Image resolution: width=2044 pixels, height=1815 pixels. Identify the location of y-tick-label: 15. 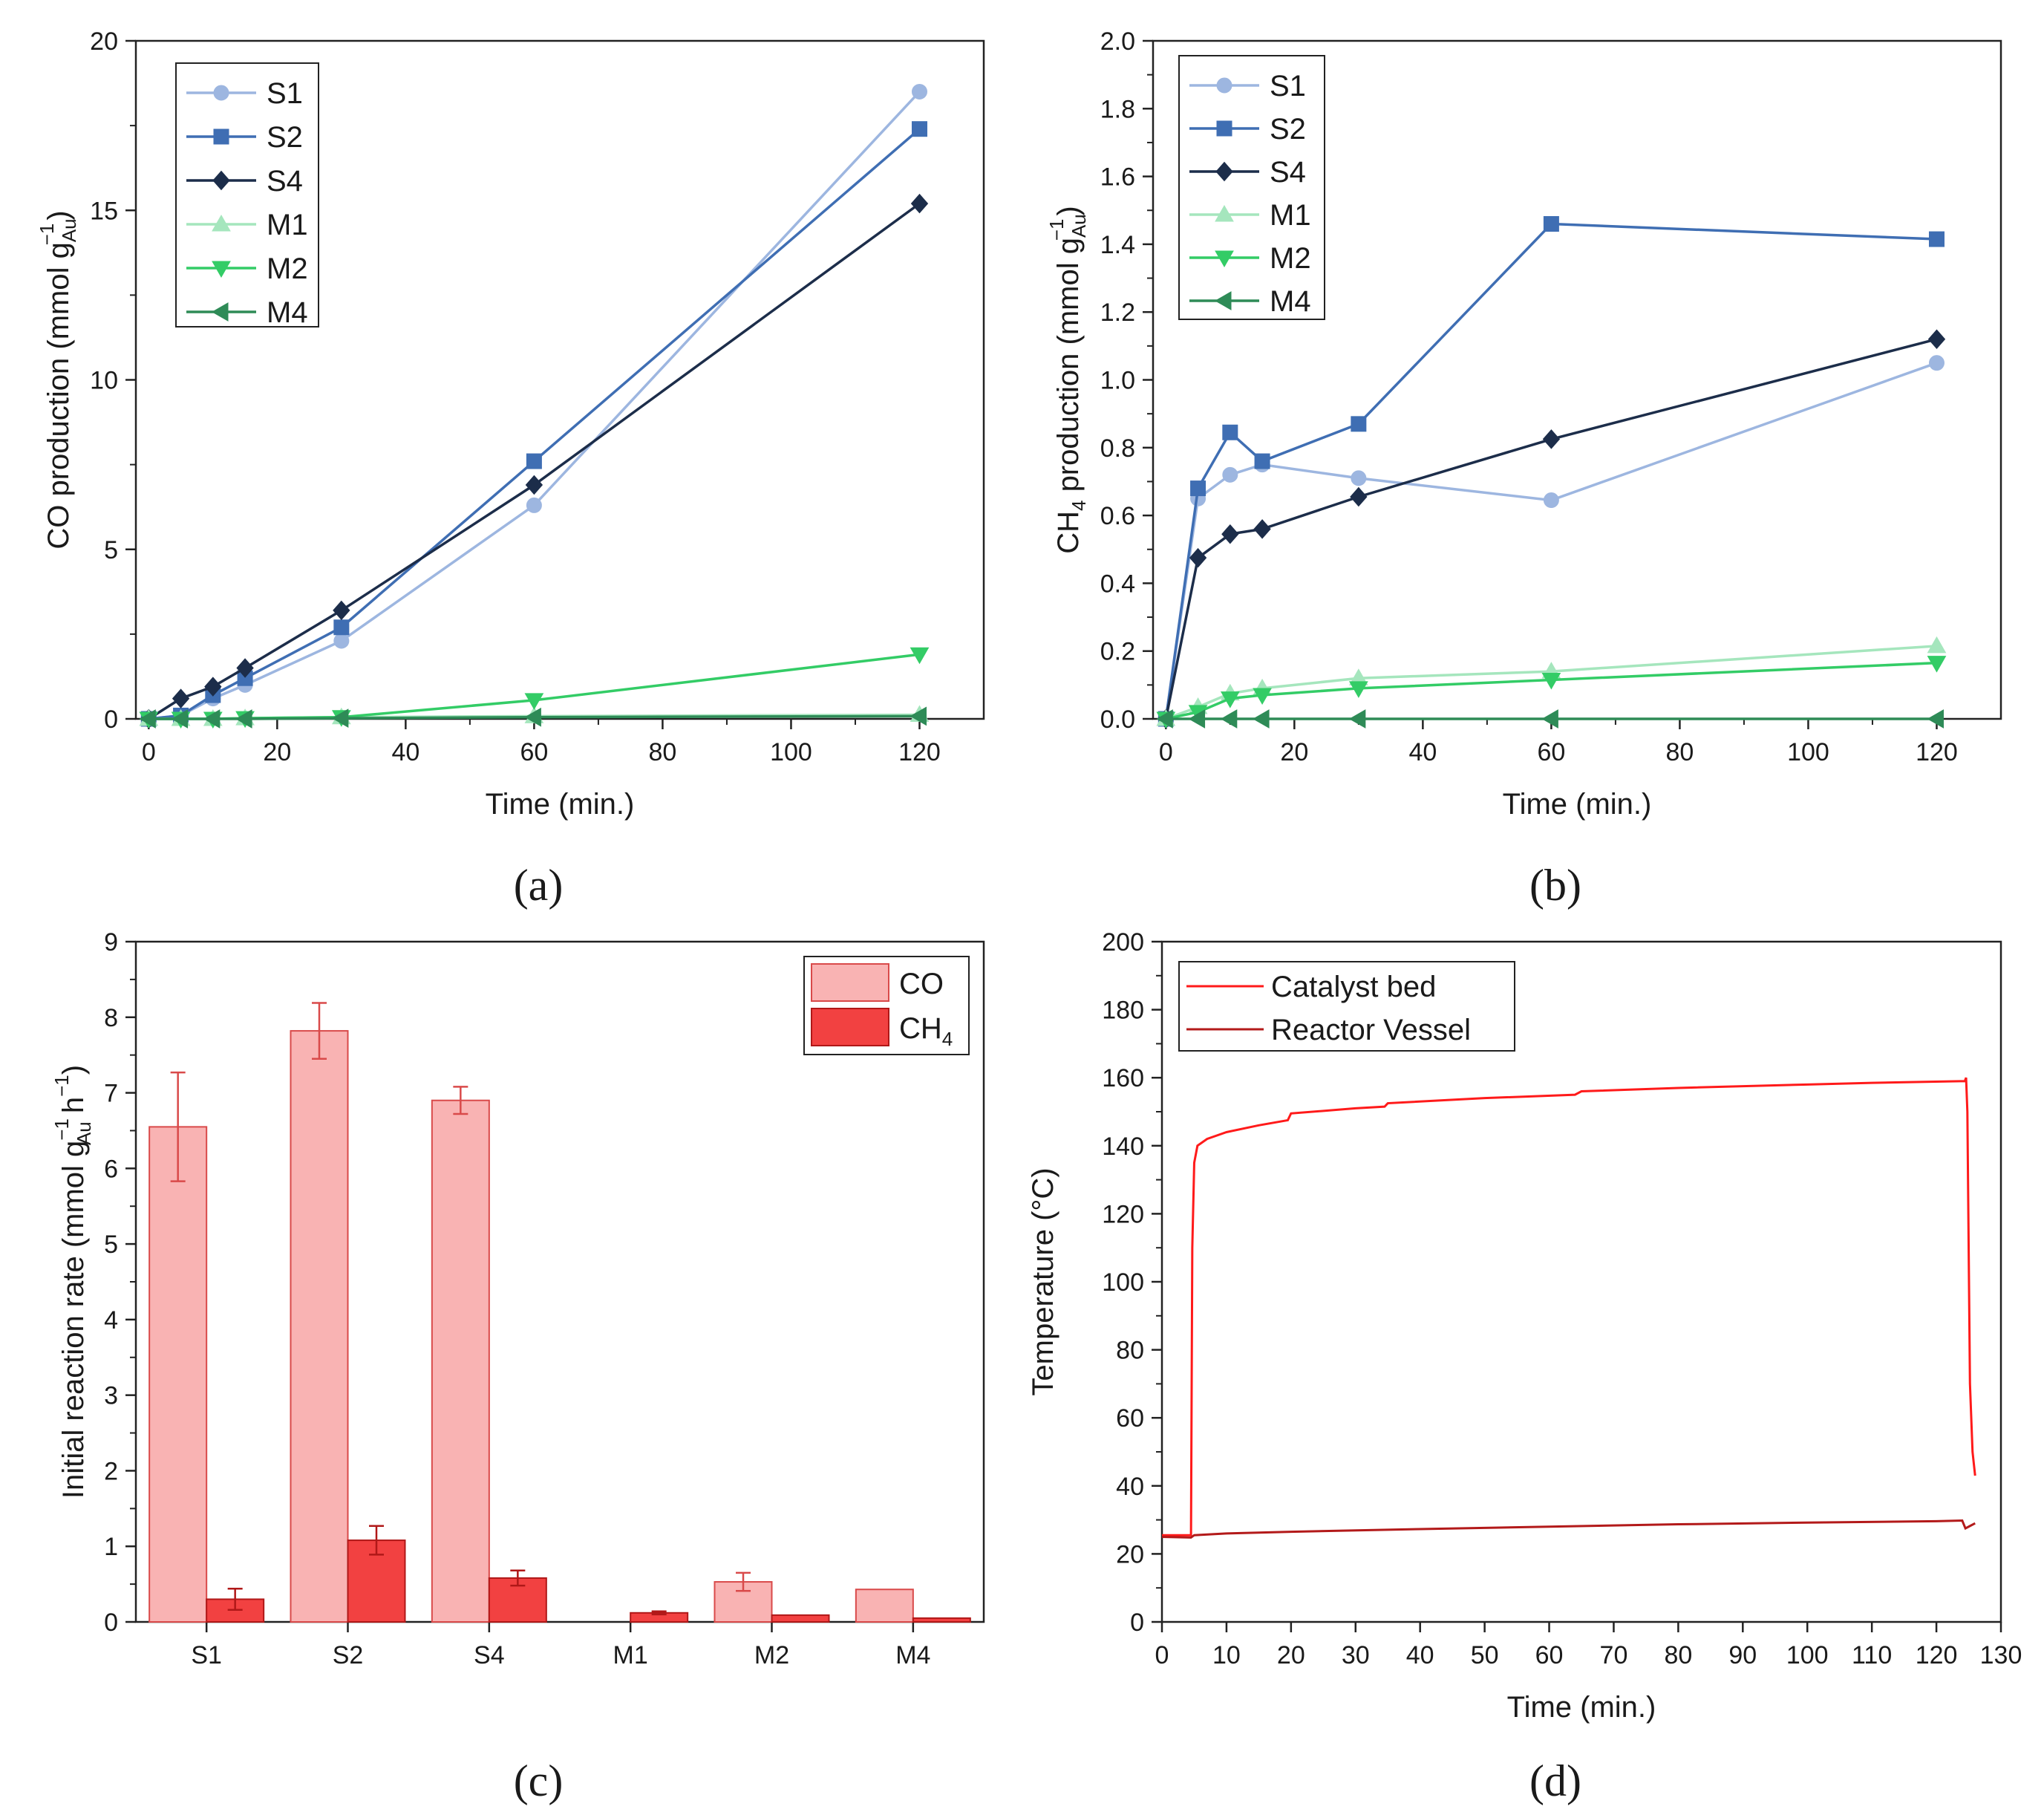
(104, 211).